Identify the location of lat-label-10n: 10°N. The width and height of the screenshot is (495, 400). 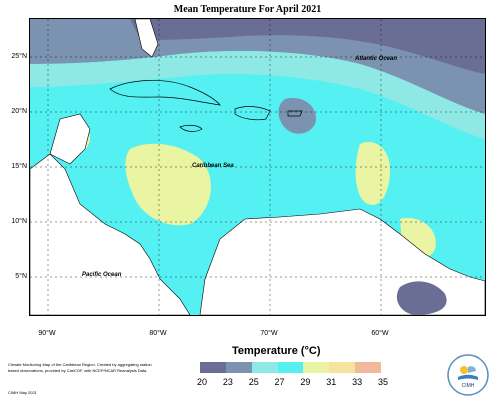
(19, 221).